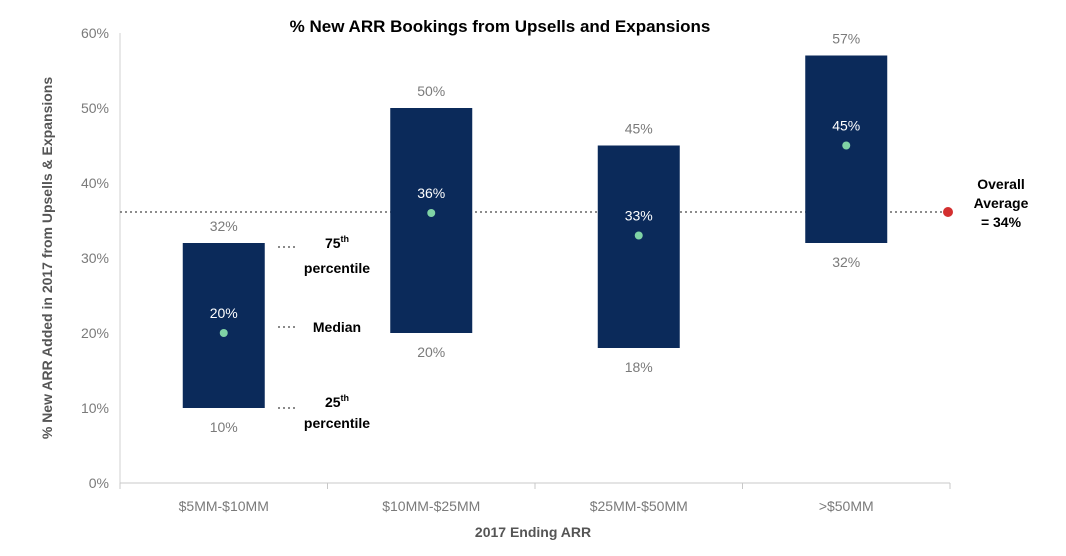  Describe the element at coordinates (337, 423) in the screenshot. I see `p25-annotation-line-2: percentile` at that location.